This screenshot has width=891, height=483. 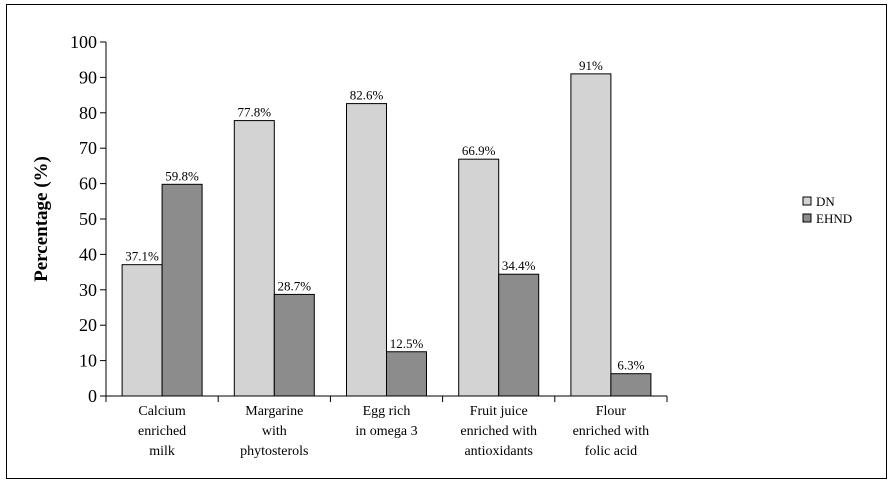 I want to click on category-label: antioxidants, so click(x=498, y=451).